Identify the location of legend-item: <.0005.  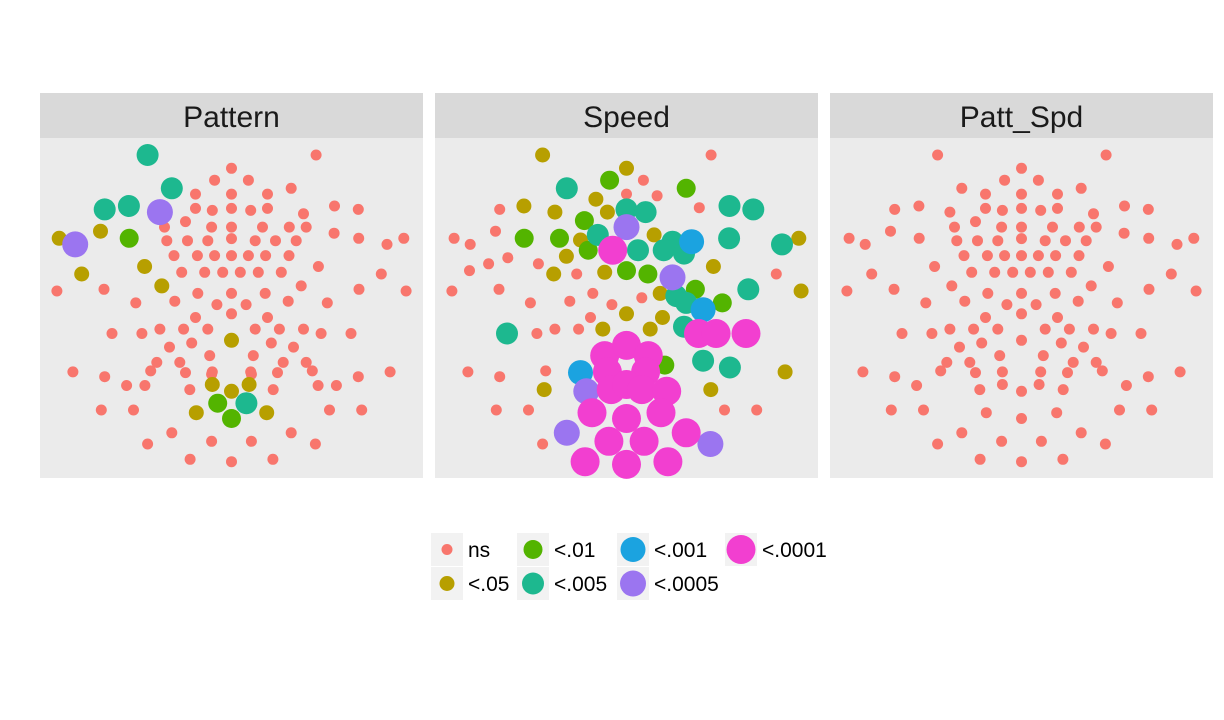
(668, 583).